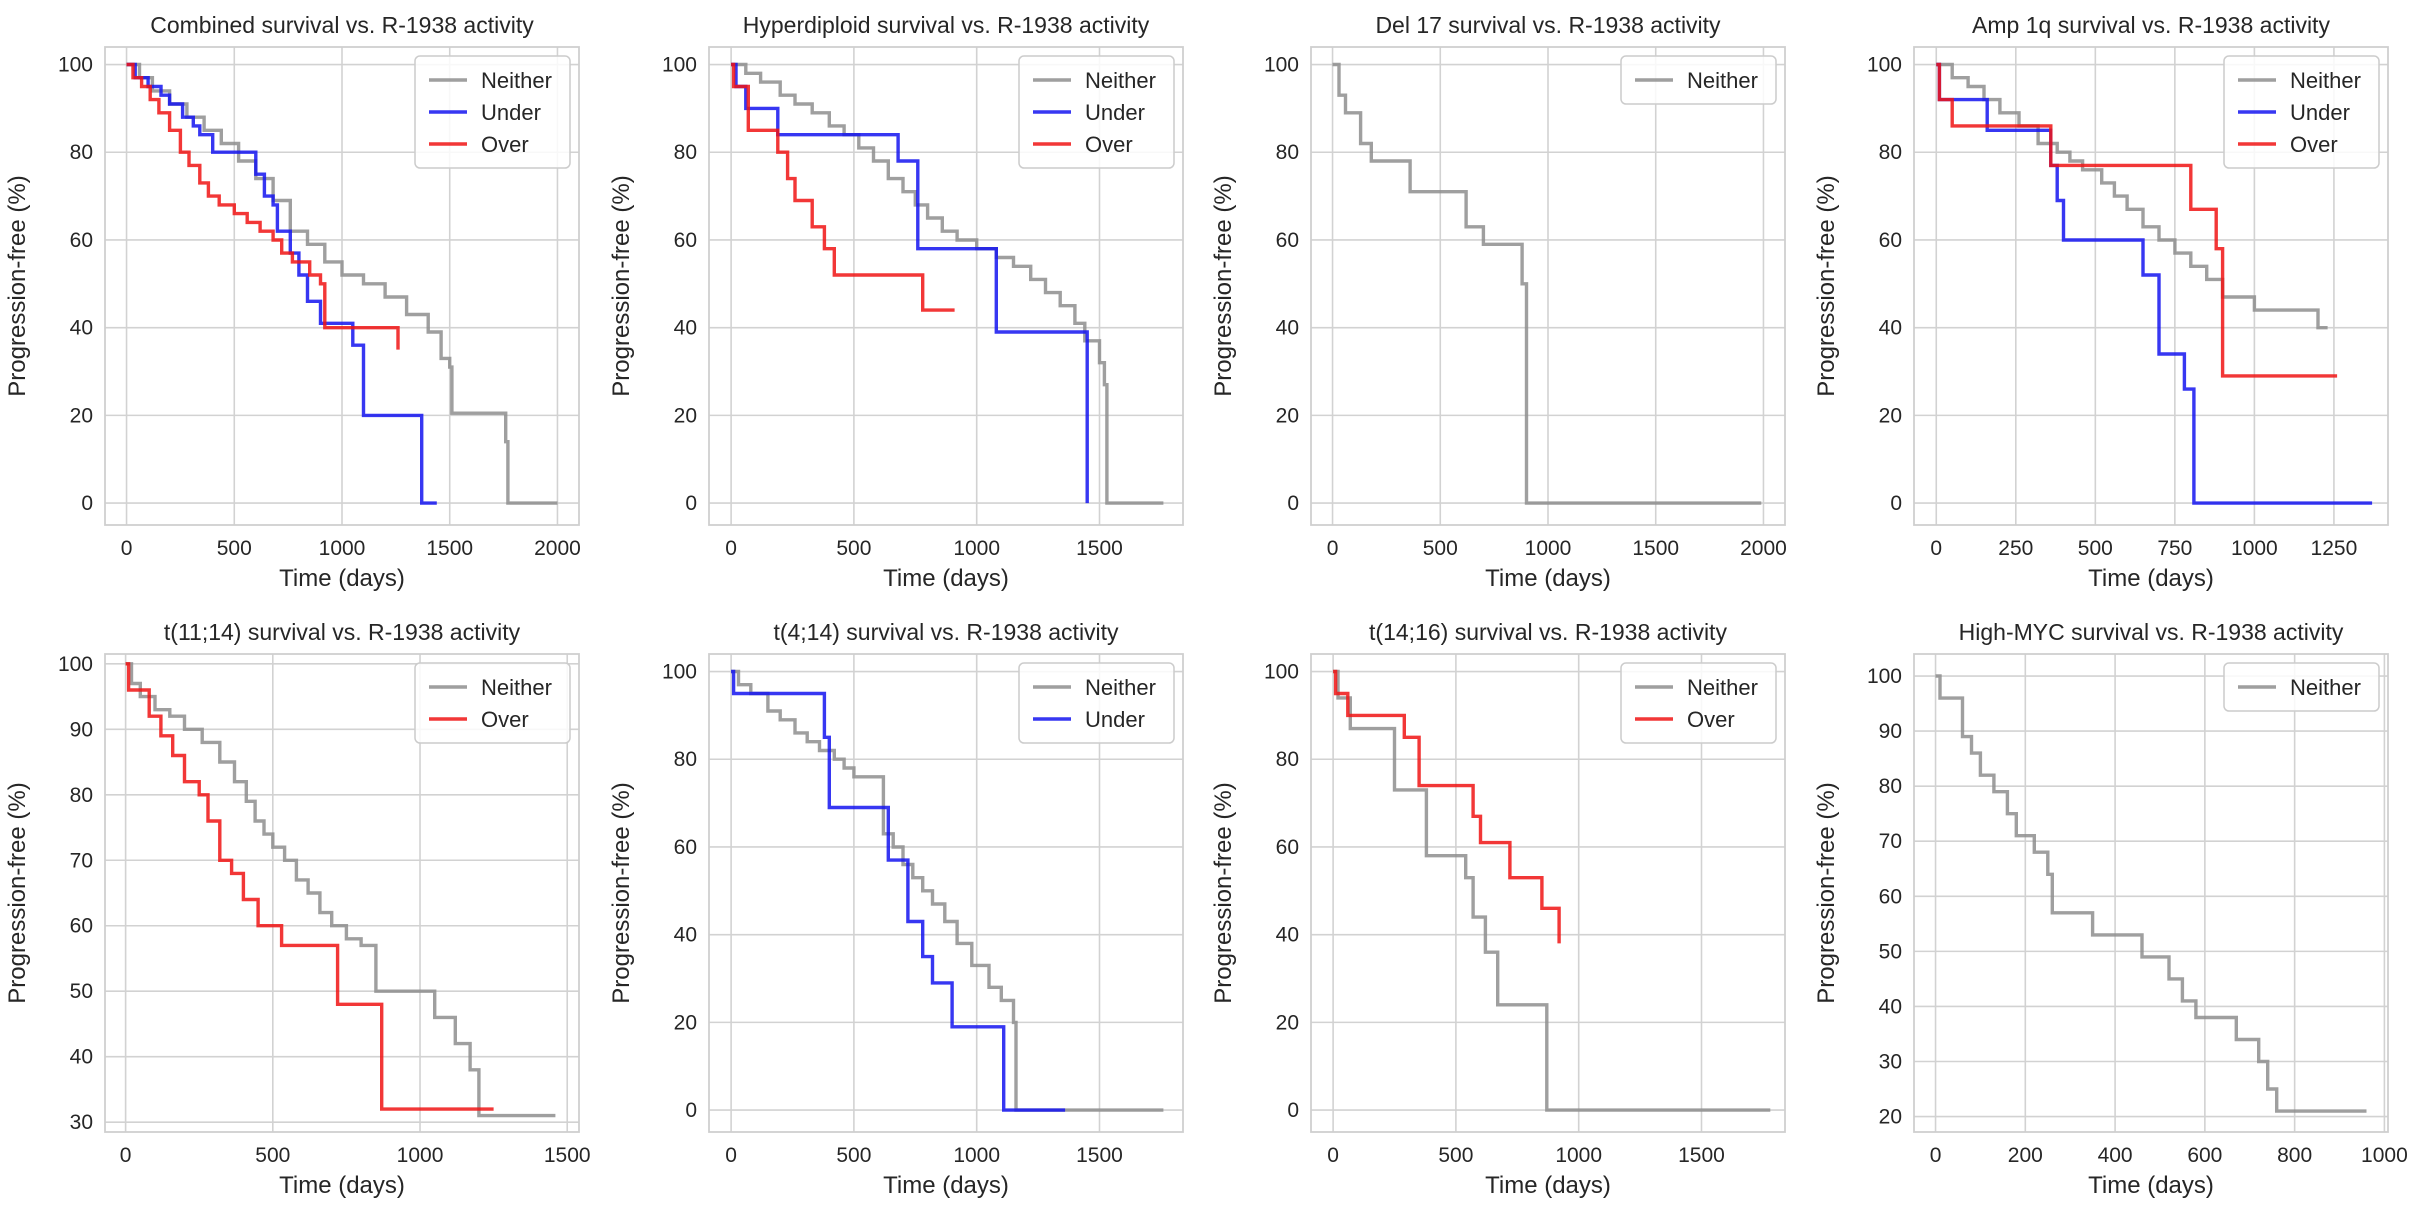 The width and height of the screenshot is (2418, 1218). What do you see at coordinates (2204, 1155) in the screenshot?
I see `x-tick-label: 600` at bounding box center [2204, 1155].